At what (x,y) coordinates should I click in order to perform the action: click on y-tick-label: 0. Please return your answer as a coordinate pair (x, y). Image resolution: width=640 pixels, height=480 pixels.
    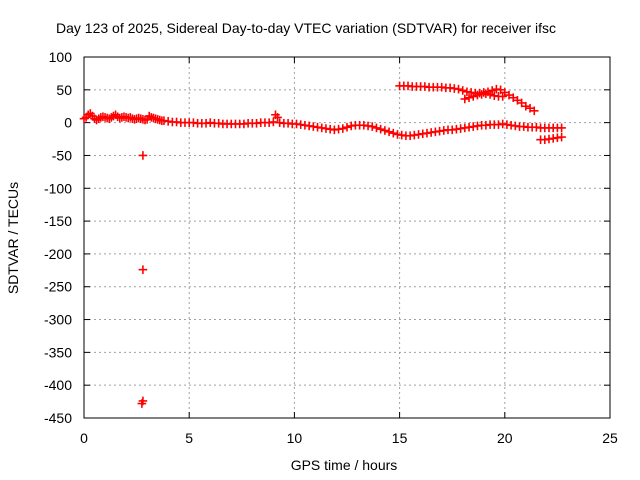
    Looking at the image, I should click on (68, 123).